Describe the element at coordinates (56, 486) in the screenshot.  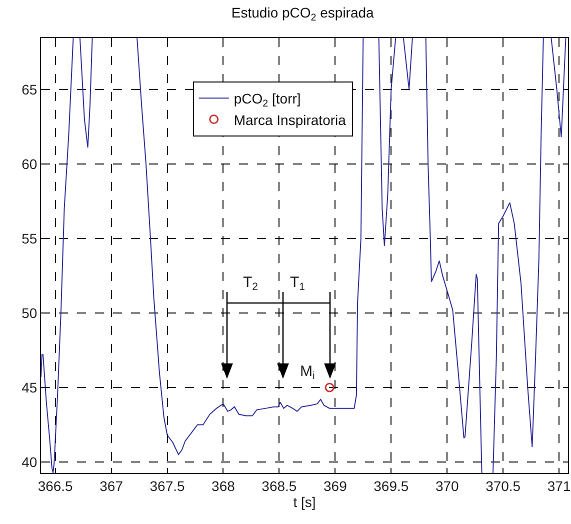
I see `x-tick-label: 366.5` at that location.